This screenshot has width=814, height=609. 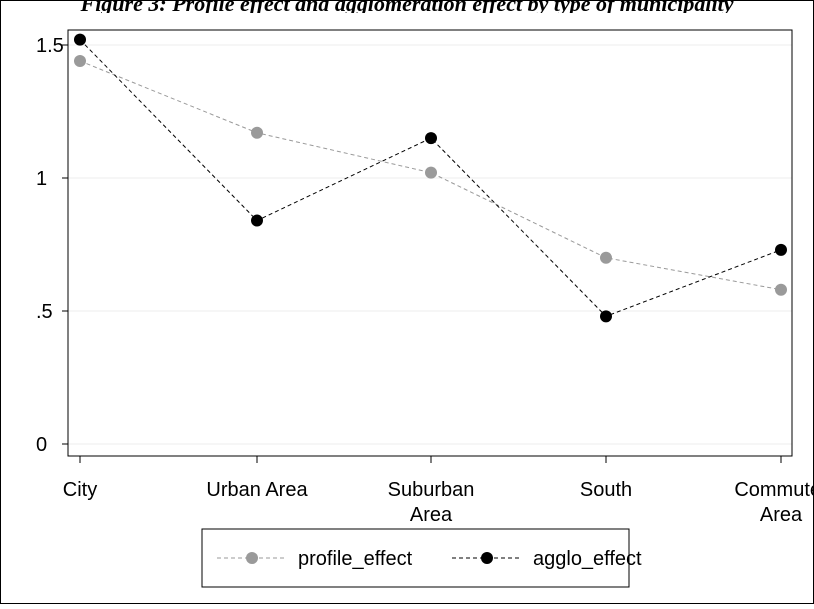 What do you see at coordinates (52, 245) in the screenshot?
I see `y-axis: 0 .5 1 1.5` at bounding box center [52, 245].